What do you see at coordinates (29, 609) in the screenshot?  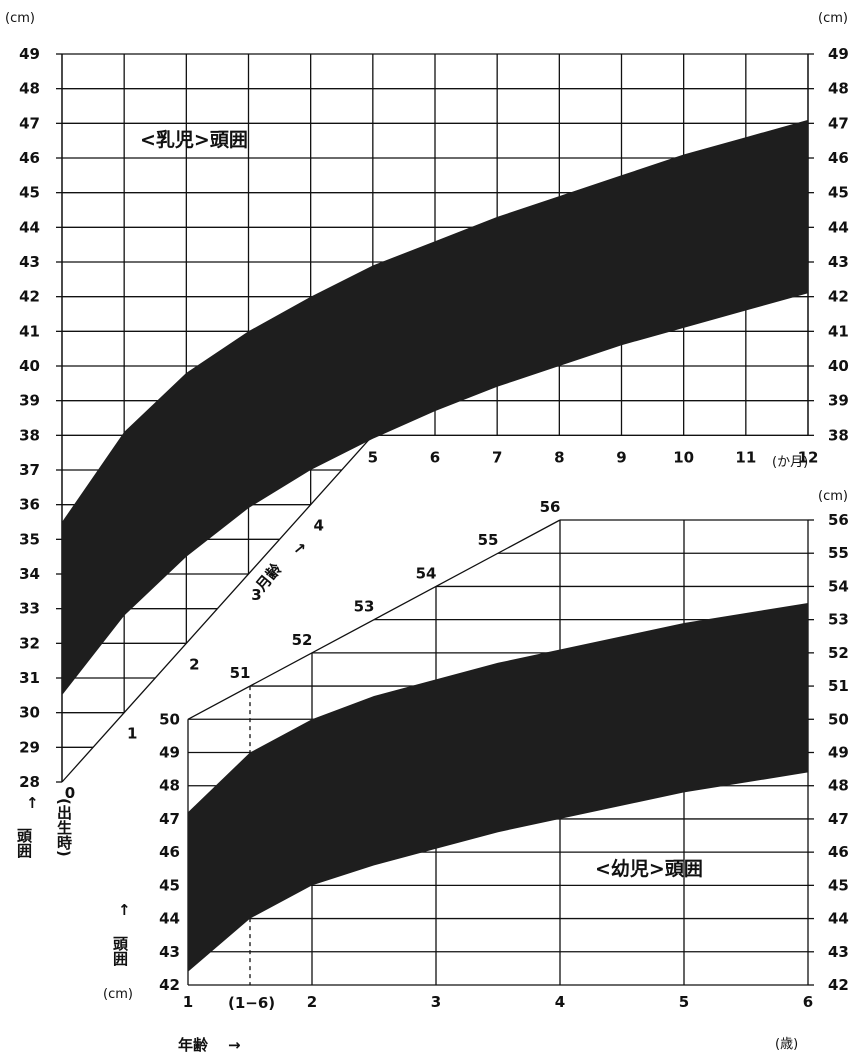 I see `infant-y-tick-left: 33` at bounding box center [29, 609].